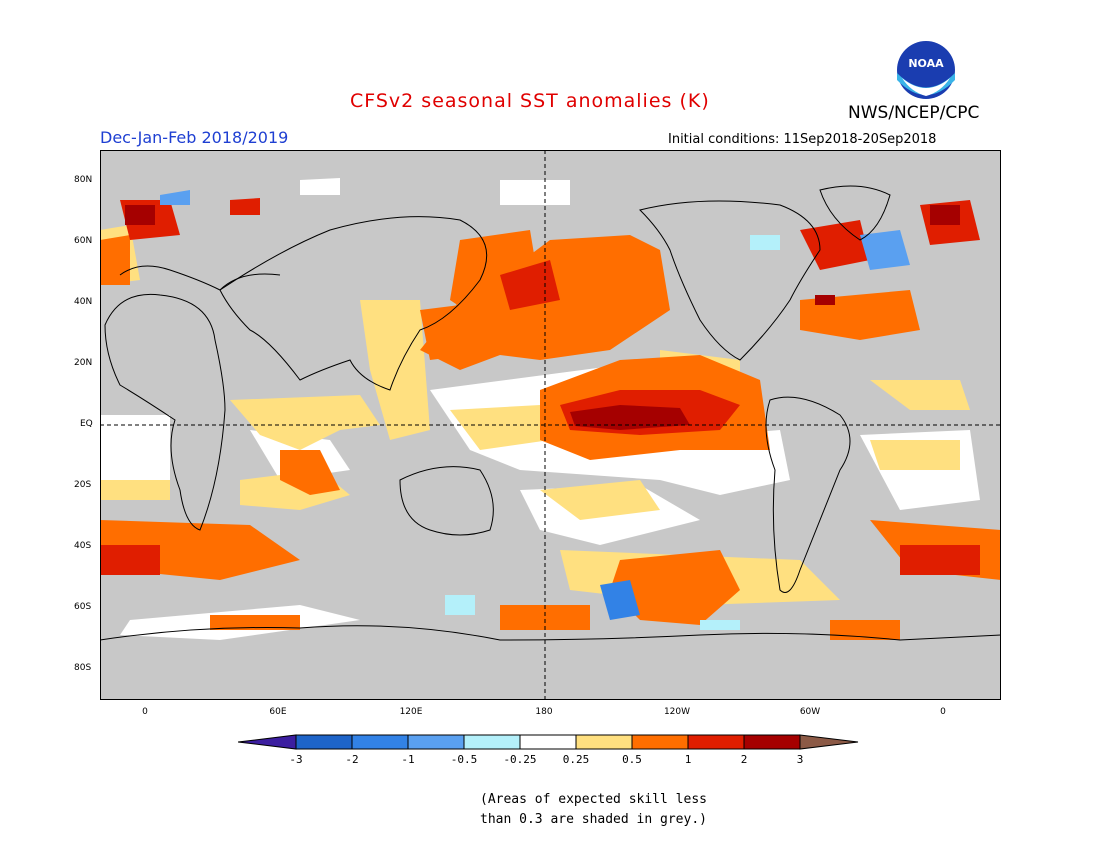 This screenshot has width=1100, height=850. What do you see at coordinates (688, 759) in the screenshot?
I see `colorbar-label: 1` at bounding box center [688, 759].